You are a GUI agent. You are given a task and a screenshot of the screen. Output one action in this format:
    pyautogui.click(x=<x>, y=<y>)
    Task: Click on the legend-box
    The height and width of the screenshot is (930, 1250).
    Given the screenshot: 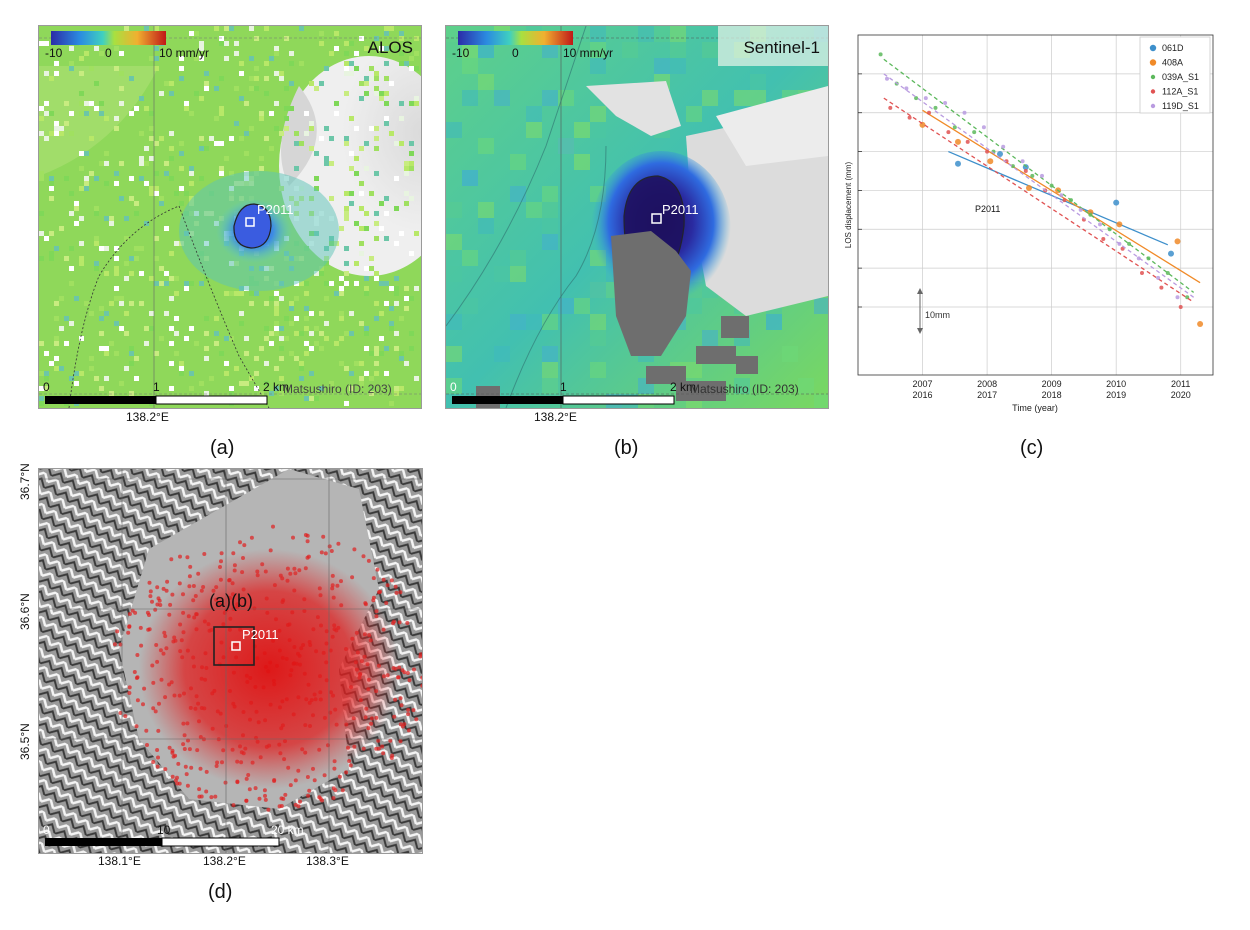 What is the action you would take?
    pyautogui.click(x=1175, y=75)
    